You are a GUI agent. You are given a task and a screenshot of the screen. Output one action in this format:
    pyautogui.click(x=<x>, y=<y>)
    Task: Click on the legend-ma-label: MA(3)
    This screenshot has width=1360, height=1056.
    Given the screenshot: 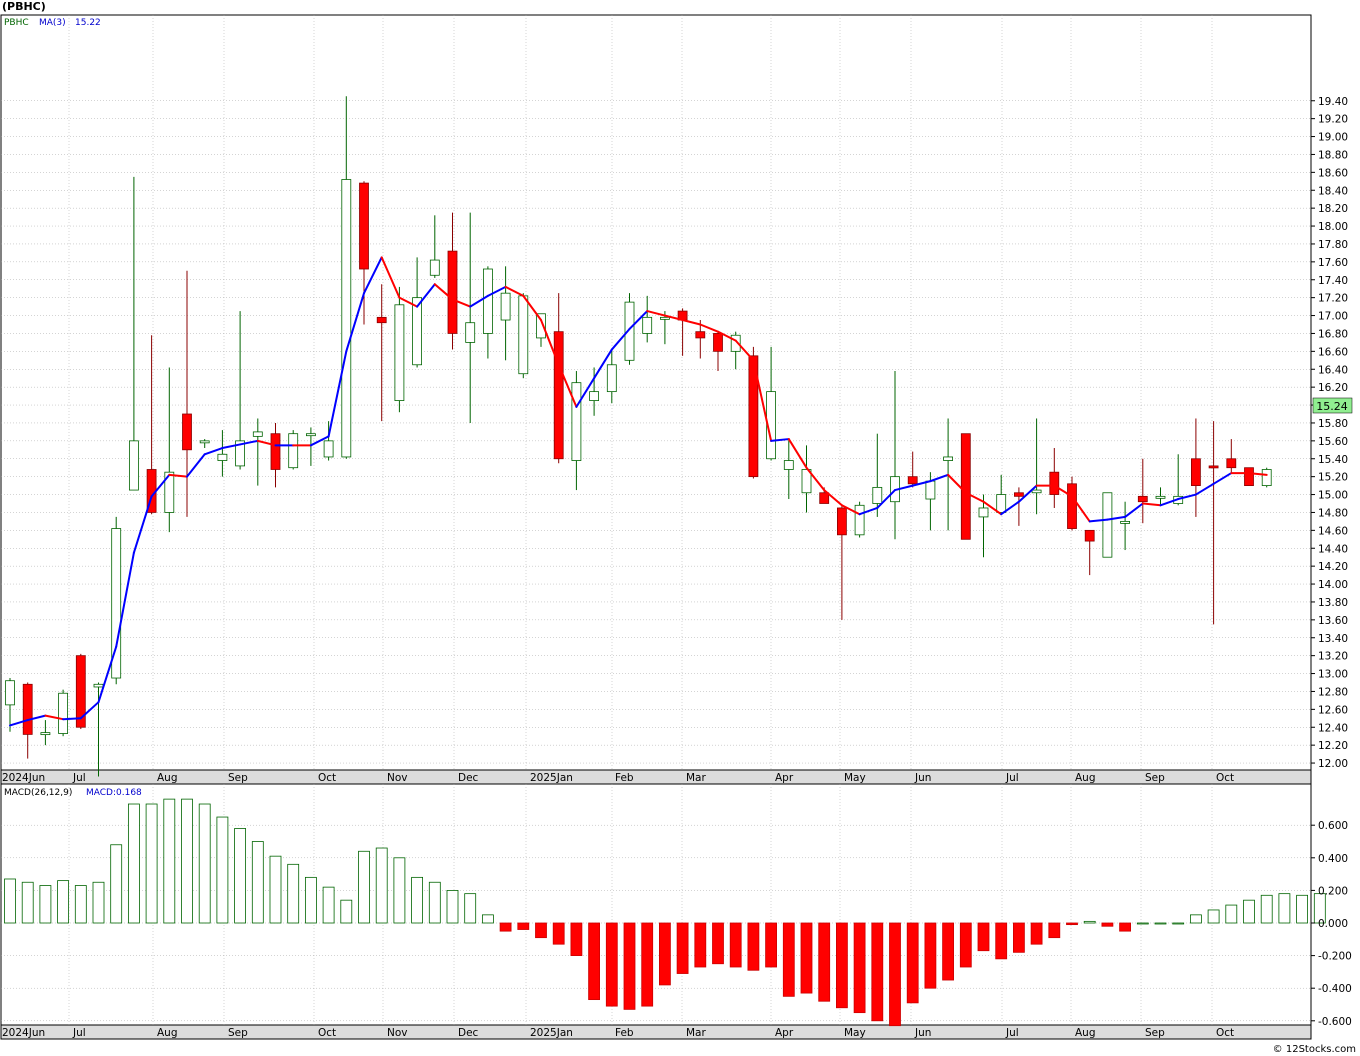 What is the action you would take?
    pyautogui.click(x=52, y=23)
    